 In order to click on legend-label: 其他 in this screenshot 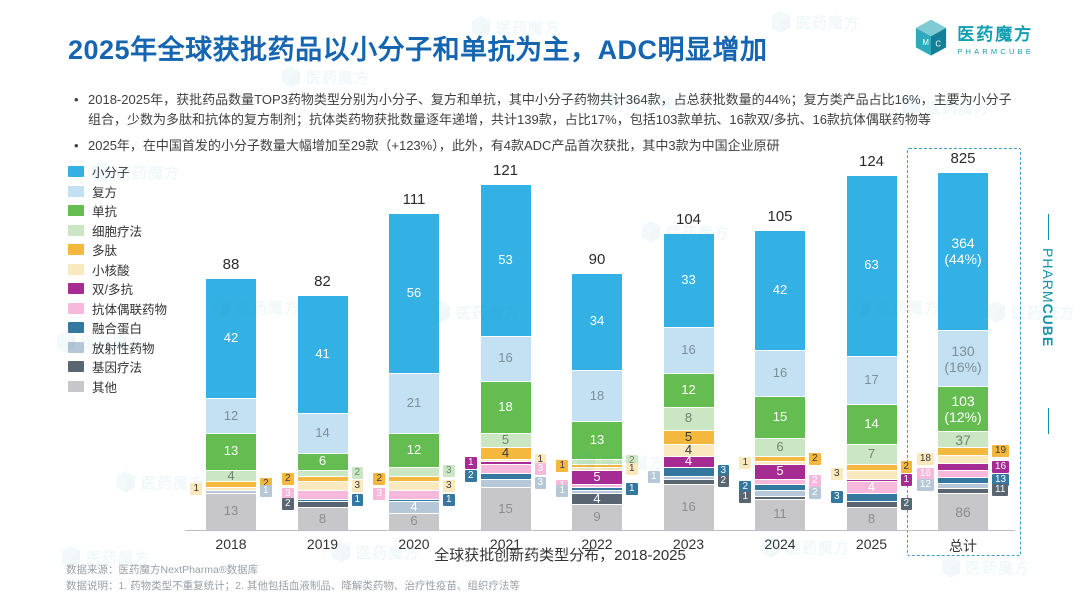, I will do `click(105, 387)`.